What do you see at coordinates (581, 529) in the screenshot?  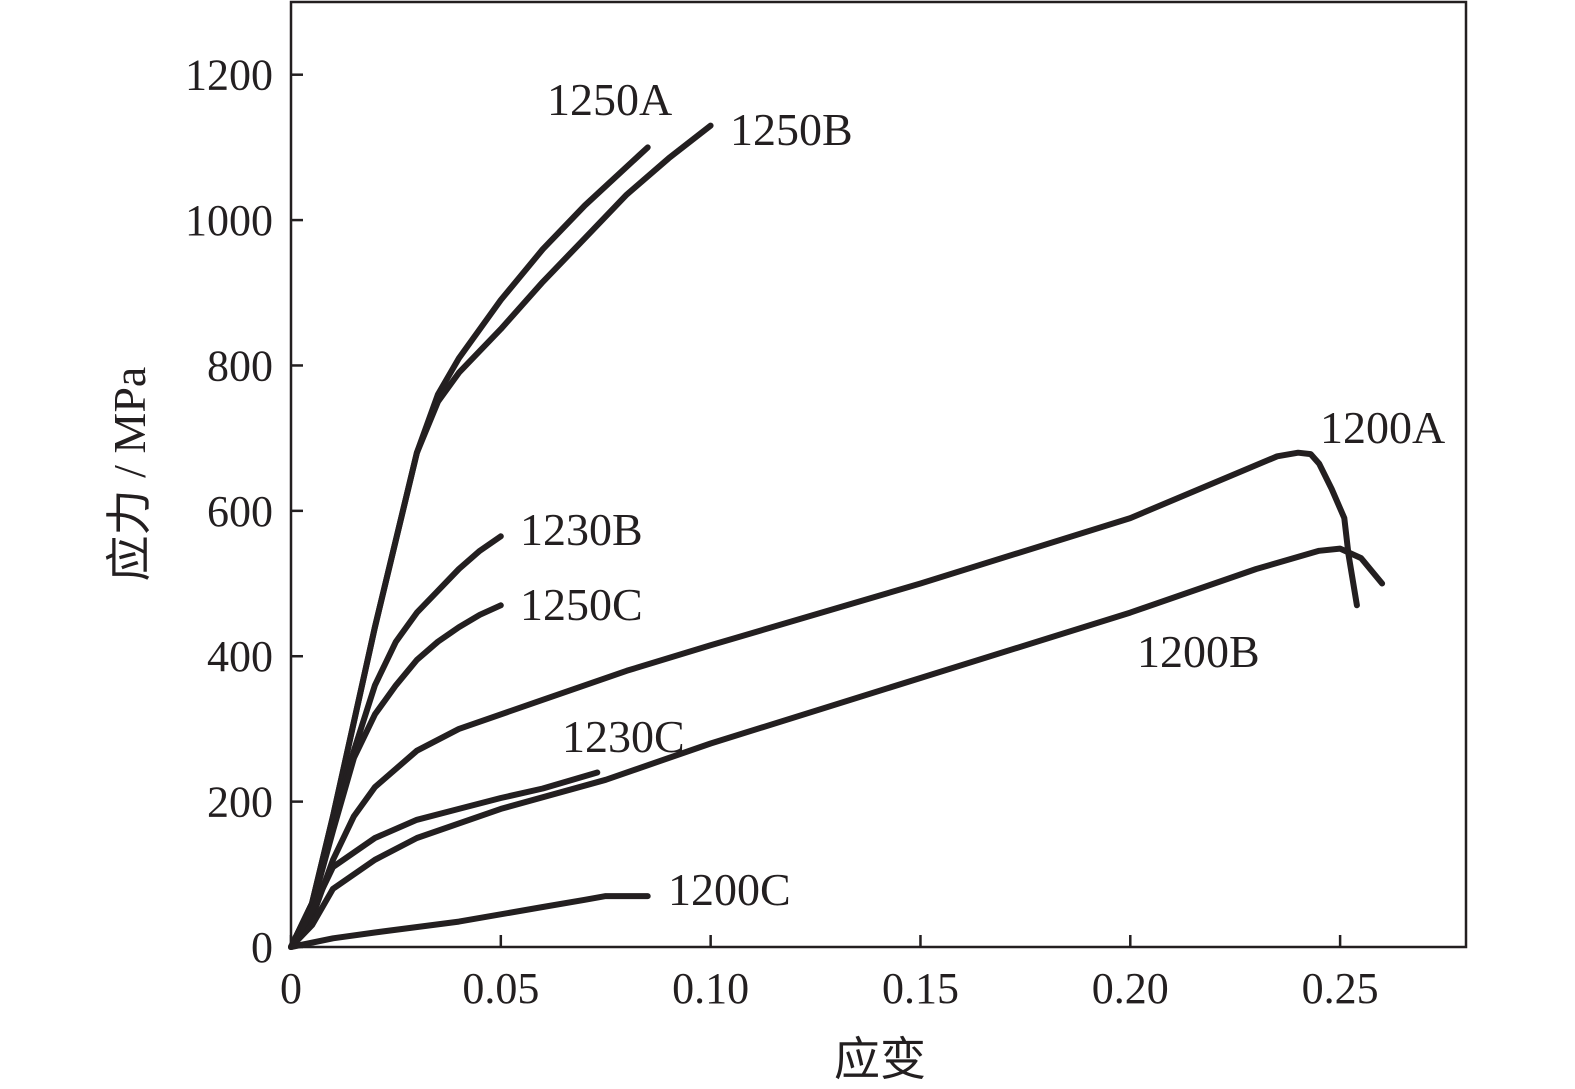 I see `series-label-1230B: 1230B` at bounding box center [581, 529].